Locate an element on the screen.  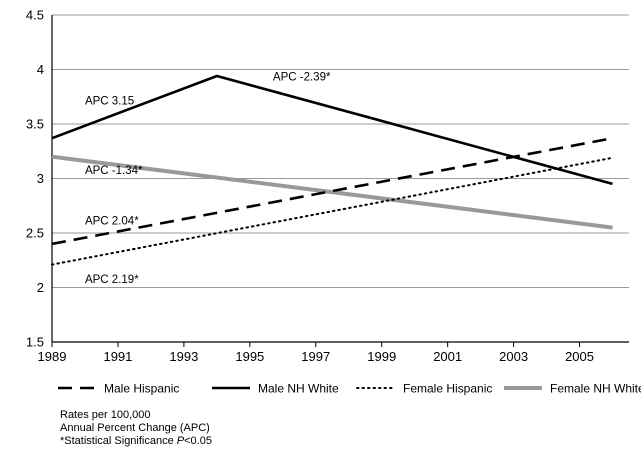
x-tick-label: 1989 is located at coordinates (52, 356).